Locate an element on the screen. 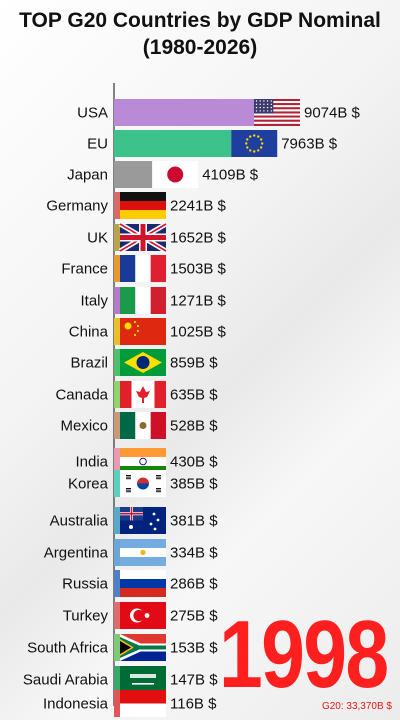 This screenshot has height=720, width=400. value-label: 1503B $ is located at coordinates (198, 269).